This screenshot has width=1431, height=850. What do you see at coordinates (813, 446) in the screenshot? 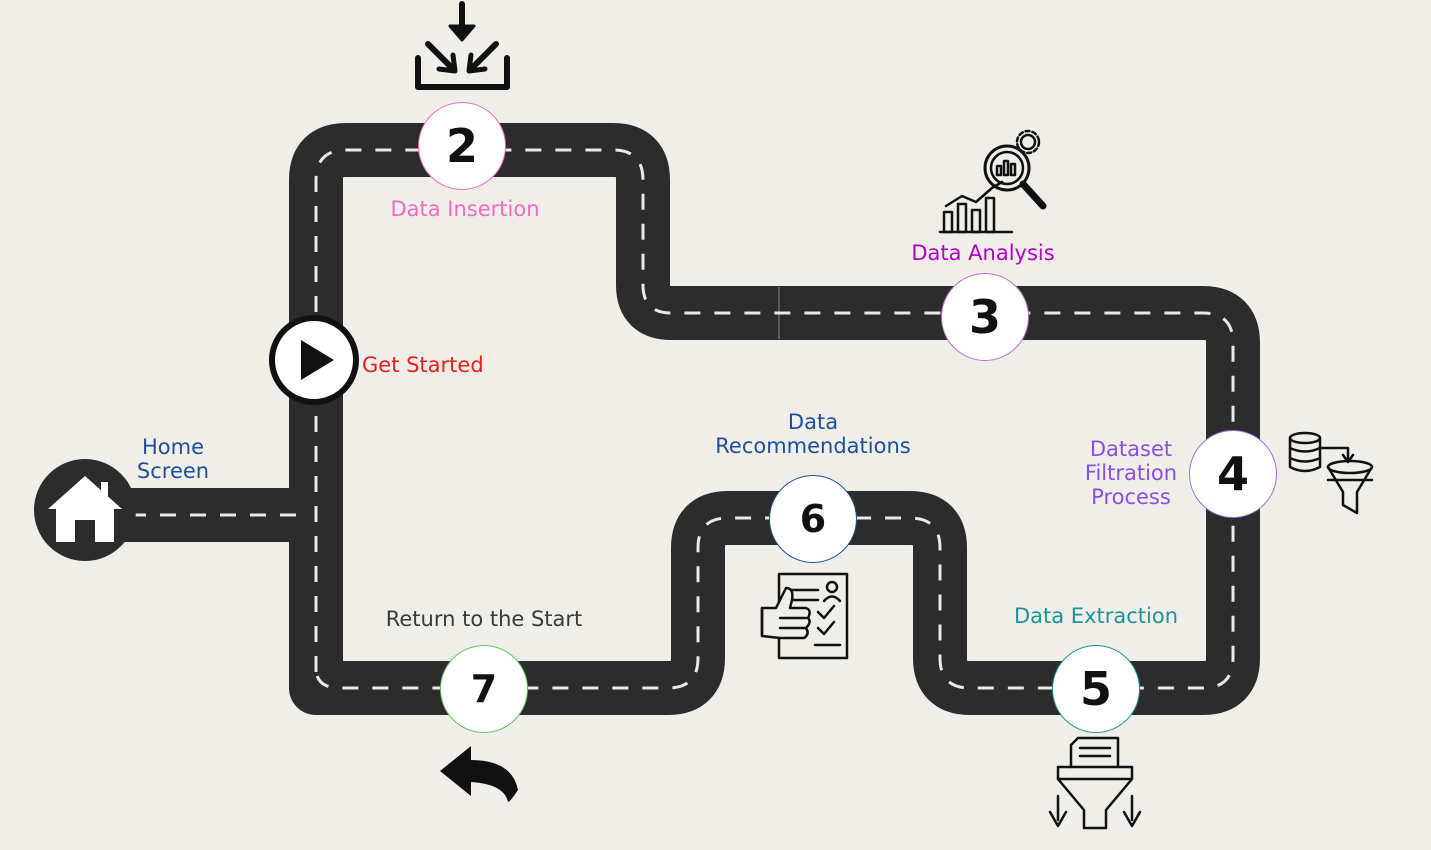
I see `data-recommendations-line2: Recommendations` at bounding box center [813, 446].